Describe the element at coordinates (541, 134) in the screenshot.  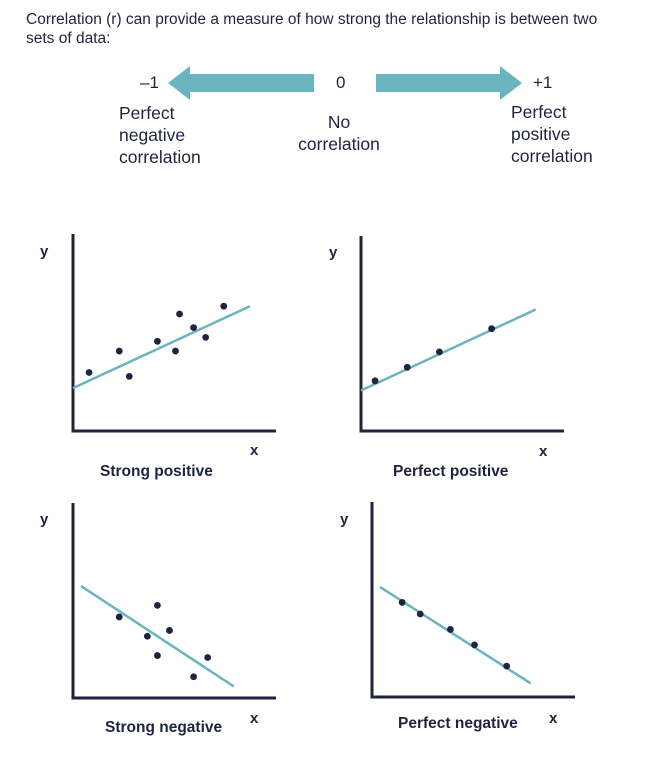
I see `scale-desc-right-line: positive` at that location.